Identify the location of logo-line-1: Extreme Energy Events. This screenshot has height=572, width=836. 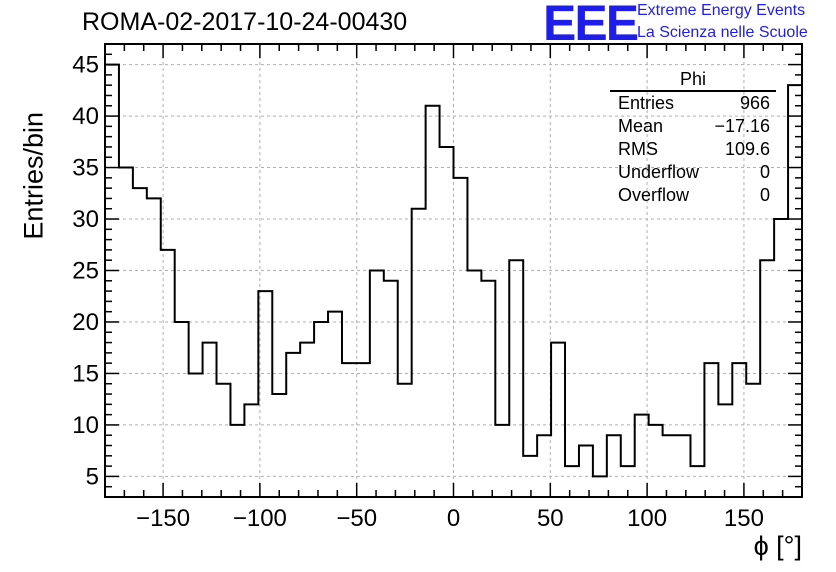
(721, 10).